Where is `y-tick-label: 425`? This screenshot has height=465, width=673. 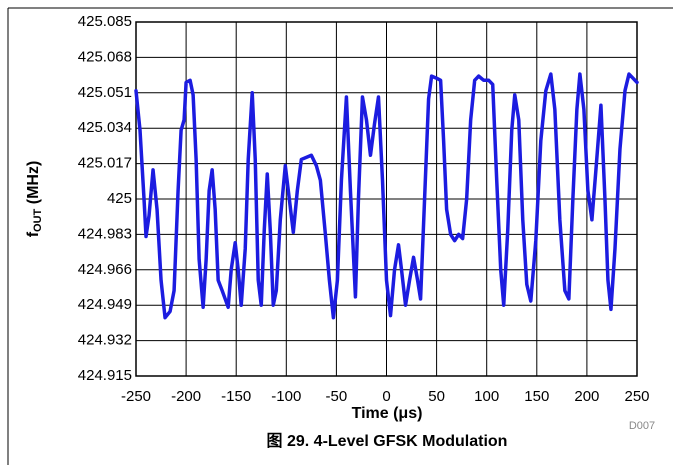
y-tick-label: 425 is located at coordinates (119, 198).